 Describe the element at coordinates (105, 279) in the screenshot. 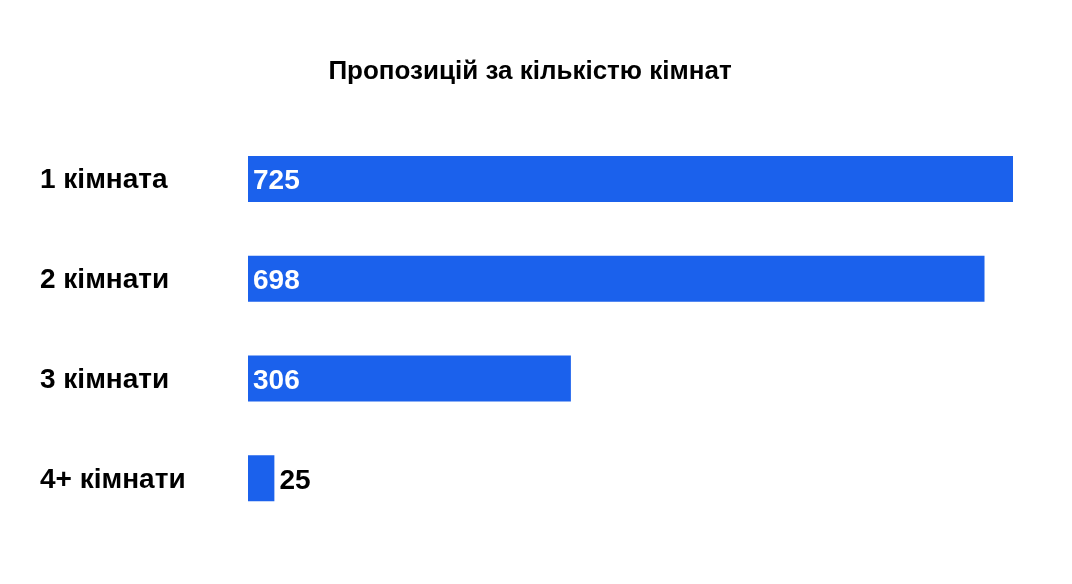

I see `y-tick-label: 2 кімнати` at that location.